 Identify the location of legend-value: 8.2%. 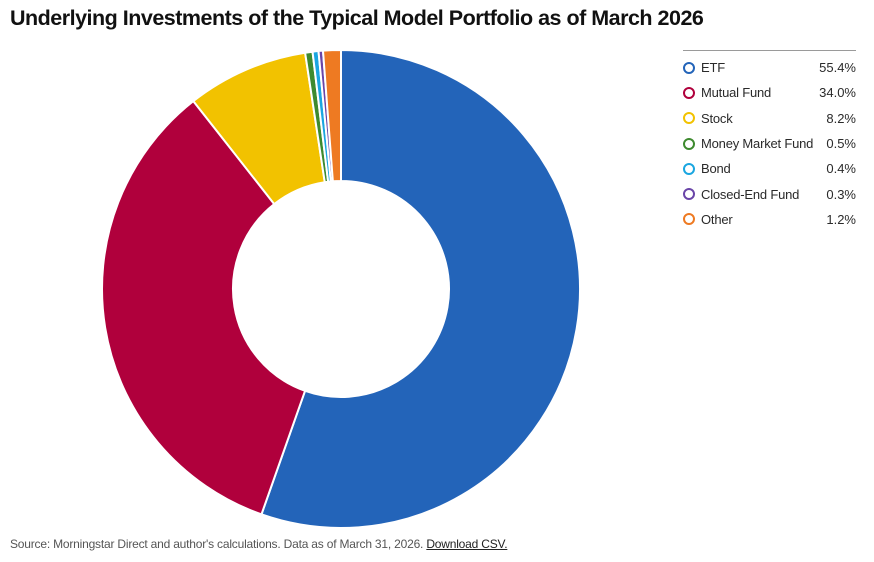
(841, 118).